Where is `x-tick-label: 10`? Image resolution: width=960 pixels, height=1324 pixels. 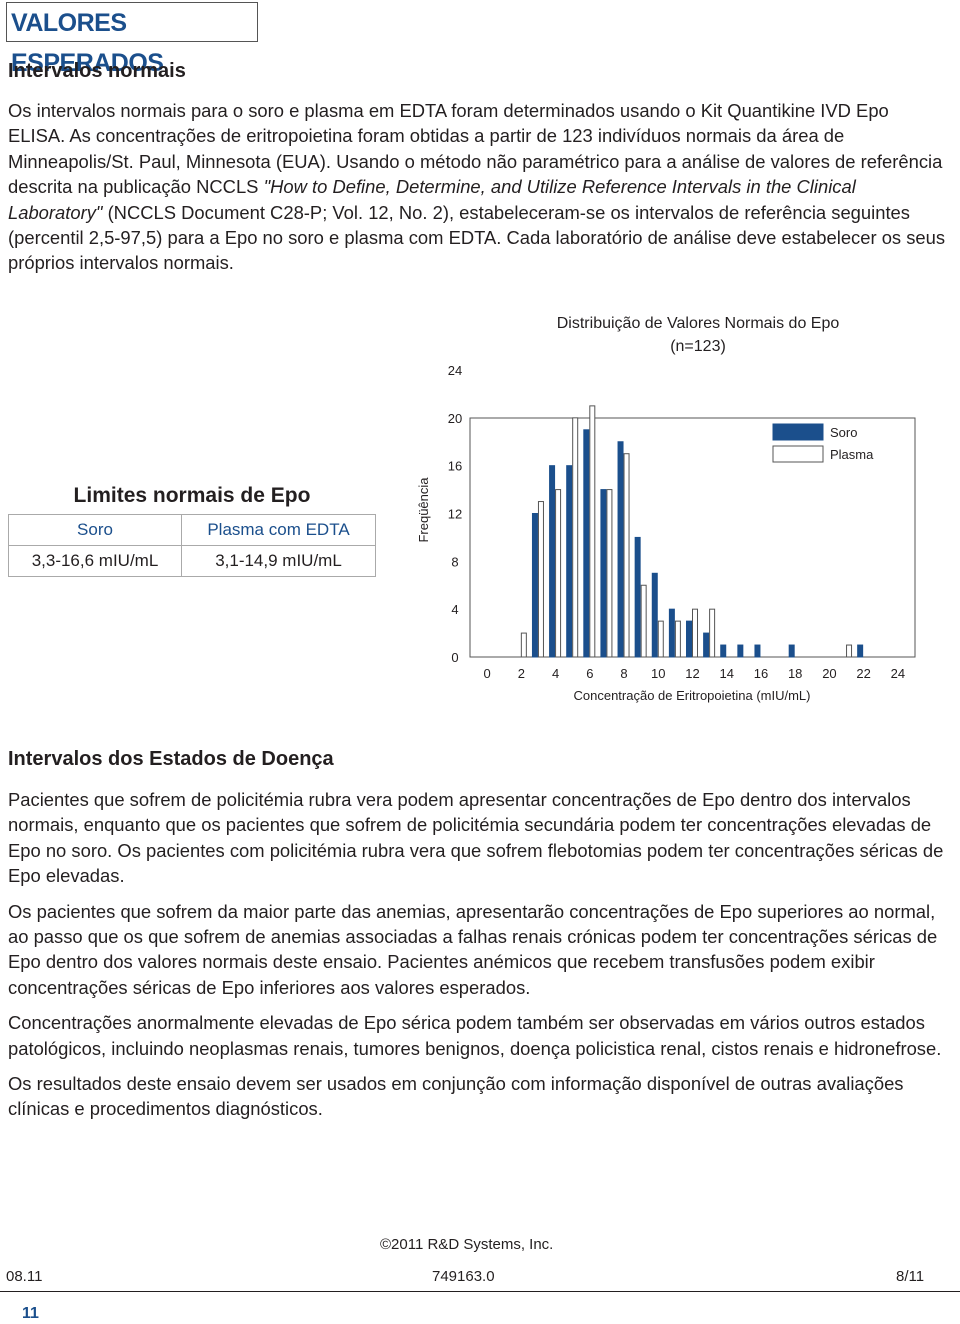
x-tick-label: 10 is located at coordinates (658, 673).